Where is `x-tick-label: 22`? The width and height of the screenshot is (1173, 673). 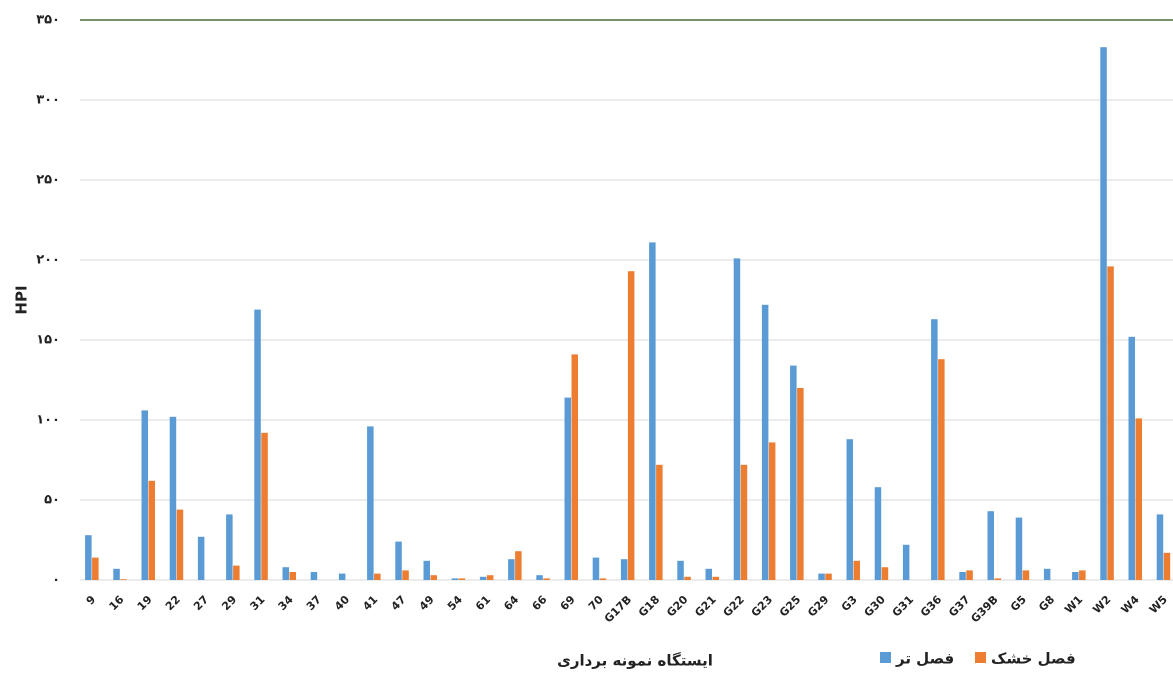
x-tick-label: 22 is located at coordinates (173, 603).